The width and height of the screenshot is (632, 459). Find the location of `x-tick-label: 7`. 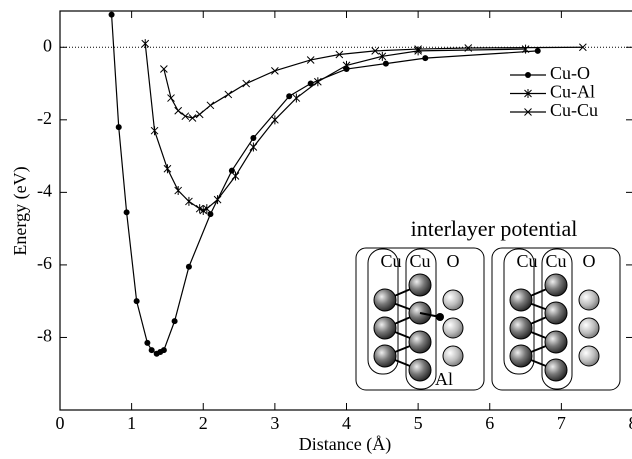

x-tick-label: 7 is located at coordinates (561, 423).